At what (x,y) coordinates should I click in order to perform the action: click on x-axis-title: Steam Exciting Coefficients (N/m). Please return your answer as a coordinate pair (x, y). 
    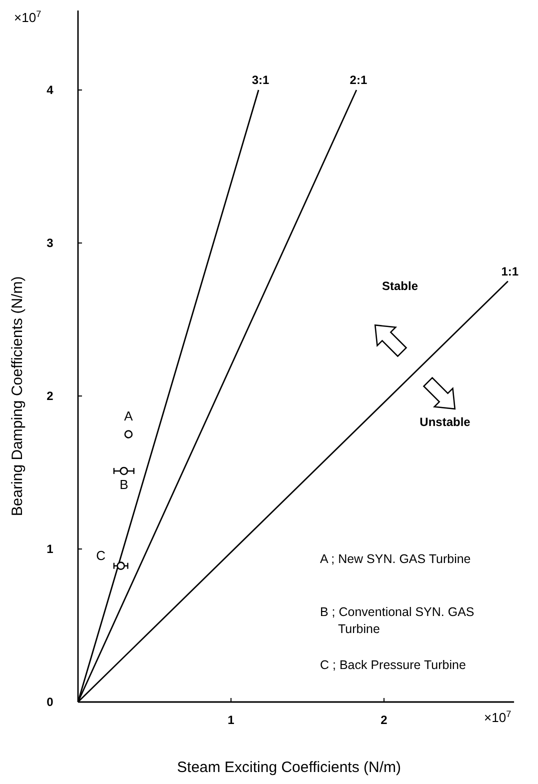
    Looking at the image, I should click on (289, 767).